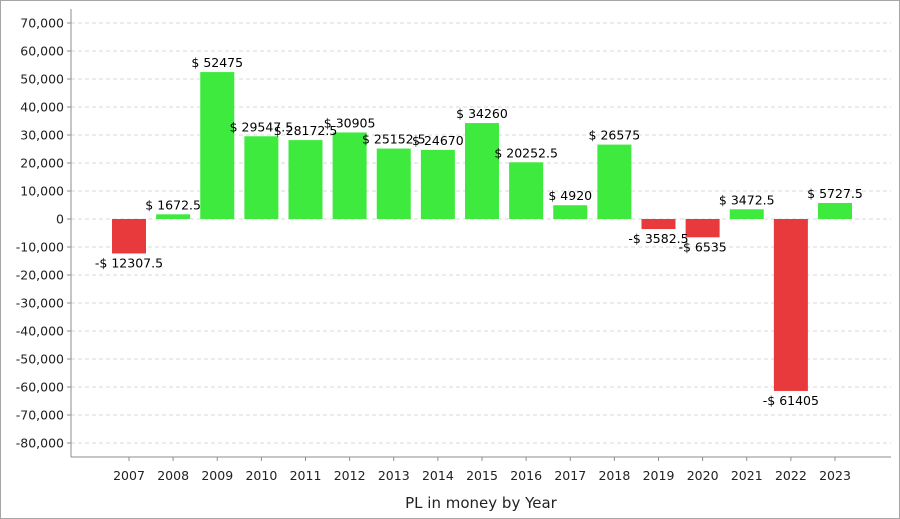 This screenshot has height=519, width=900. What do you see at coordinates (217, 145) in the screenshot?
I see `bar-2009` at bounding box center [217, 145].